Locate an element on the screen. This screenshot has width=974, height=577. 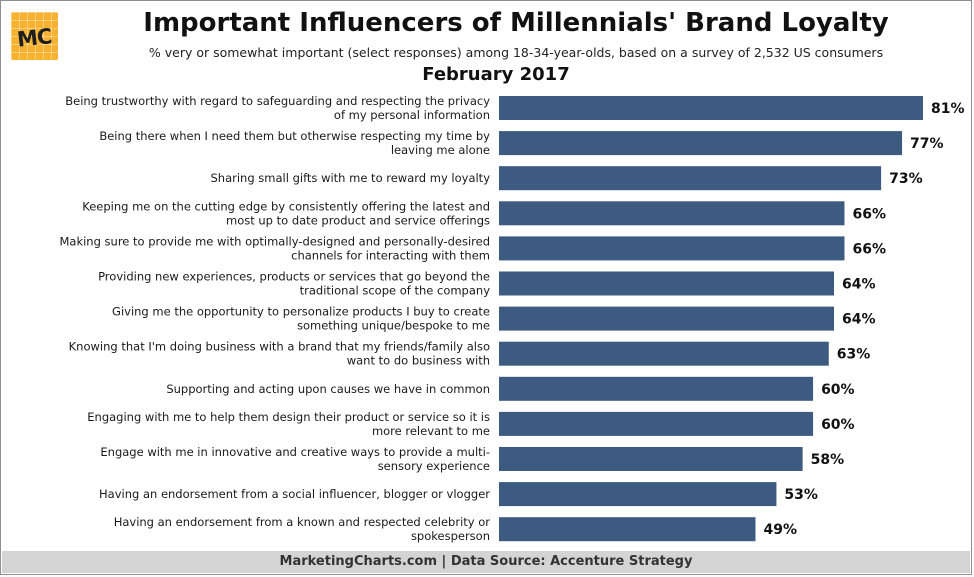
bar-value-label-7: 63% is located at coordinates (854, 355).